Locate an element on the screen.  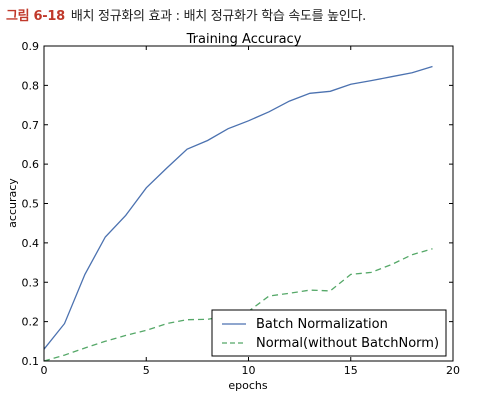
y-tick-label: 0.2 is located at coordinates (31, 322).